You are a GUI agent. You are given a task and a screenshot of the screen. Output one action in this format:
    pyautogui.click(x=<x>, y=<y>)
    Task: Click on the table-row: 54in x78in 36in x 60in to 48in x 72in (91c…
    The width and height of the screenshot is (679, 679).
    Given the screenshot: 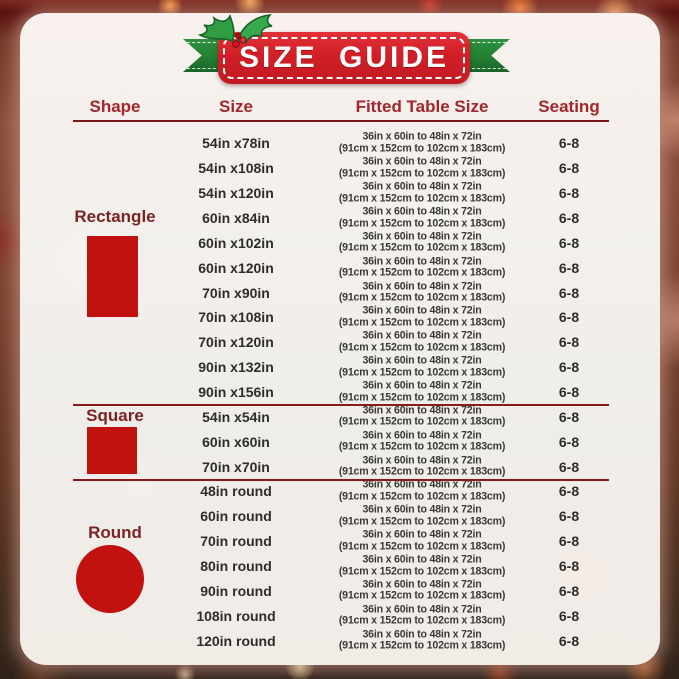 What is the action you would take?
    pyautogui.click(x=340, y=143)
    